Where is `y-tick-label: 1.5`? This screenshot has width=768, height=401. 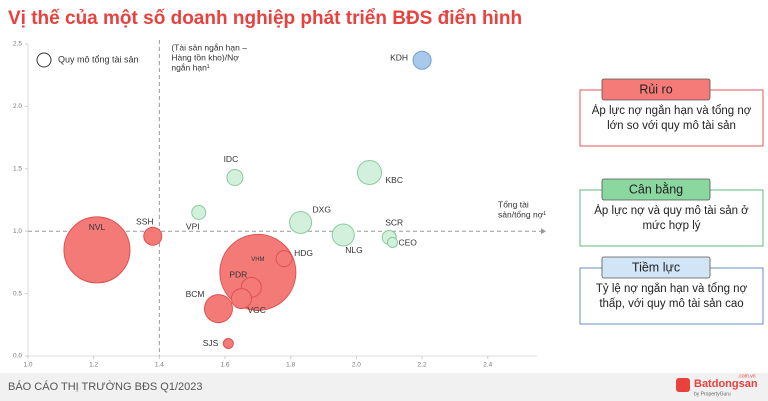 y-tick-label: 1.5 is located at coordinates (17, 169).